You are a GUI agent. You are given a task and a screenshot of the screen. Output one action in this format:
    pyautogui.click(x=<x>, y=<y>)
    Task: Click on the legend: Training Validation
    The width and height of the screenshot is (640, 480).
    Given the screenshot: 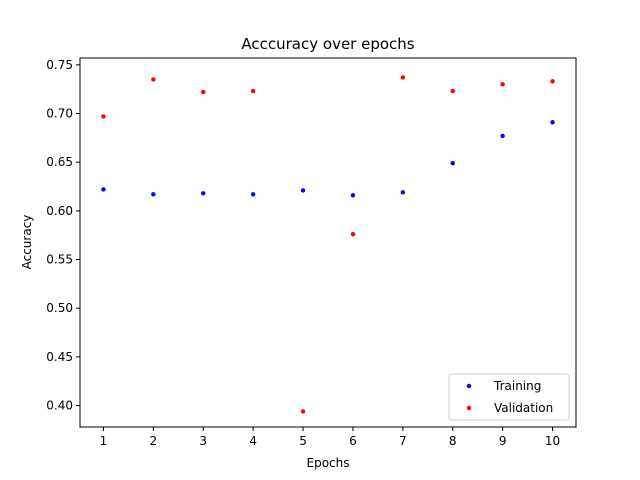 What is the action you would take?
    pyautogui.click(x=509, y=397)
    